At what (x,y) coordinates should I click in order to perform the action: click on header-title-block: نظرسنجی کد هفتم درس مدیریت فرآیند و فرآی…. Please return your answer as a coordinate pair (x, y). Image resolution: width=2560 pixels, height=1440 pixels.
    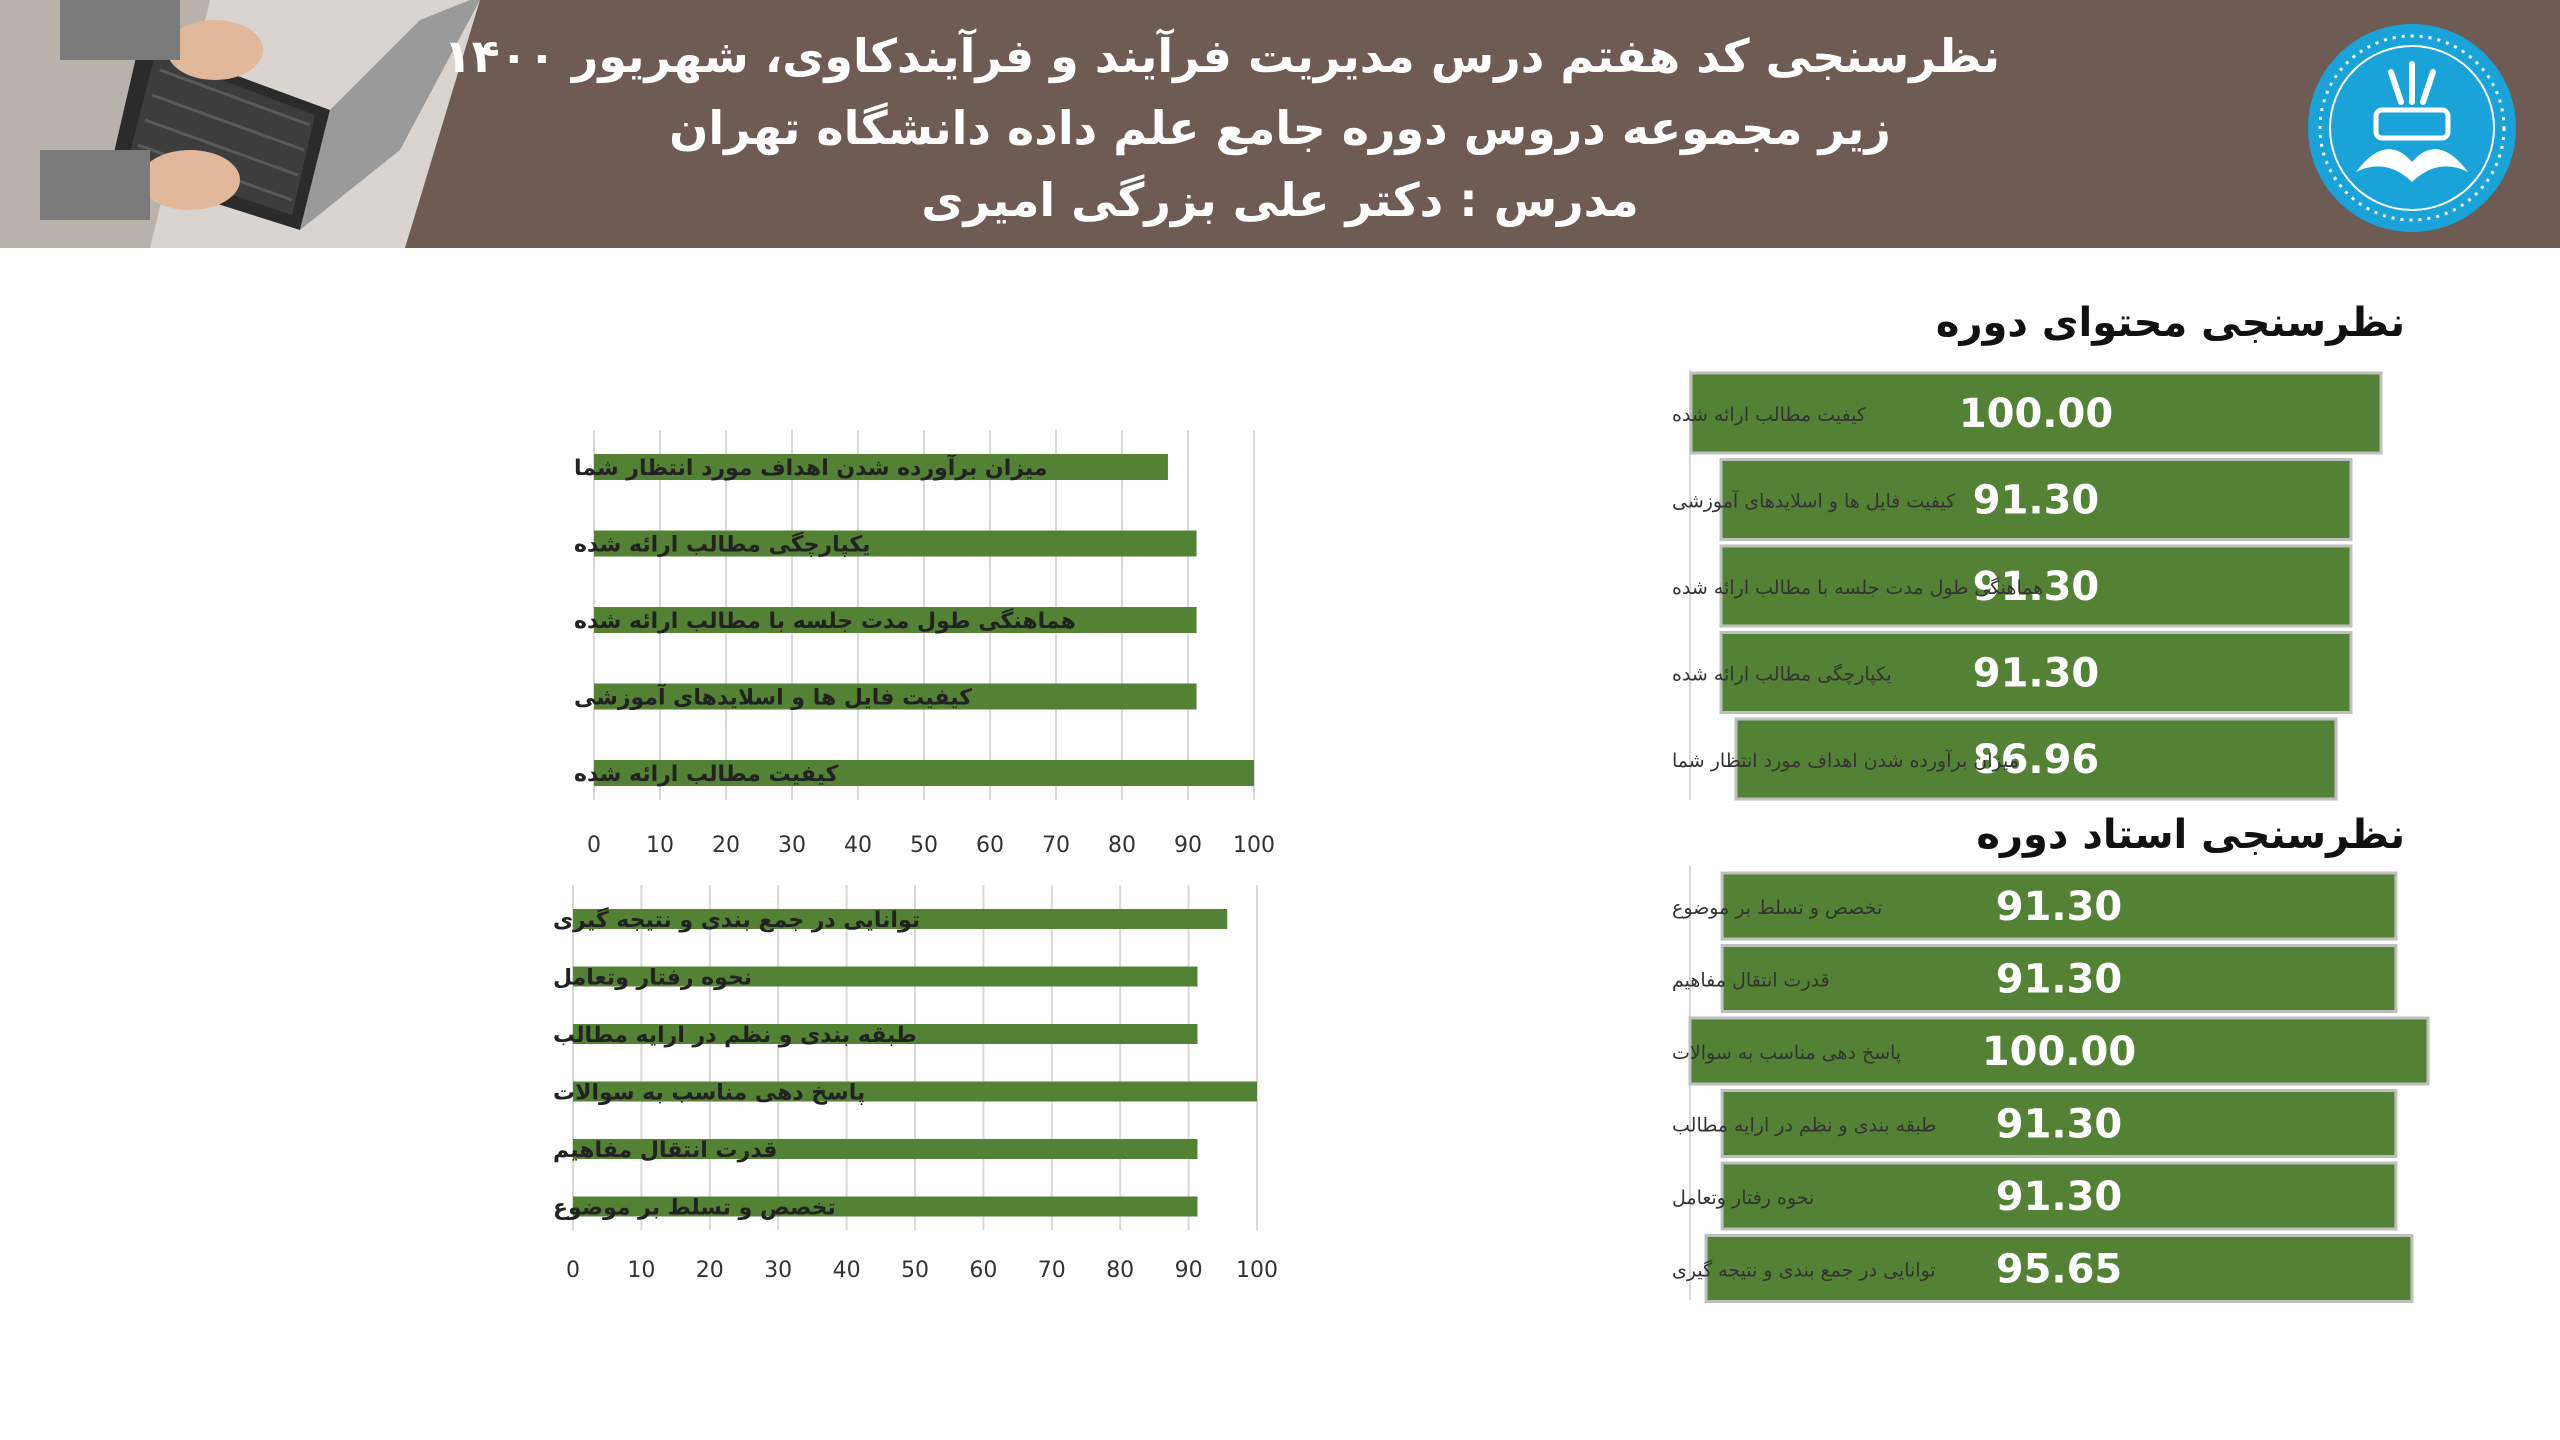
    Looking at the image, I should click on (1221, 128).